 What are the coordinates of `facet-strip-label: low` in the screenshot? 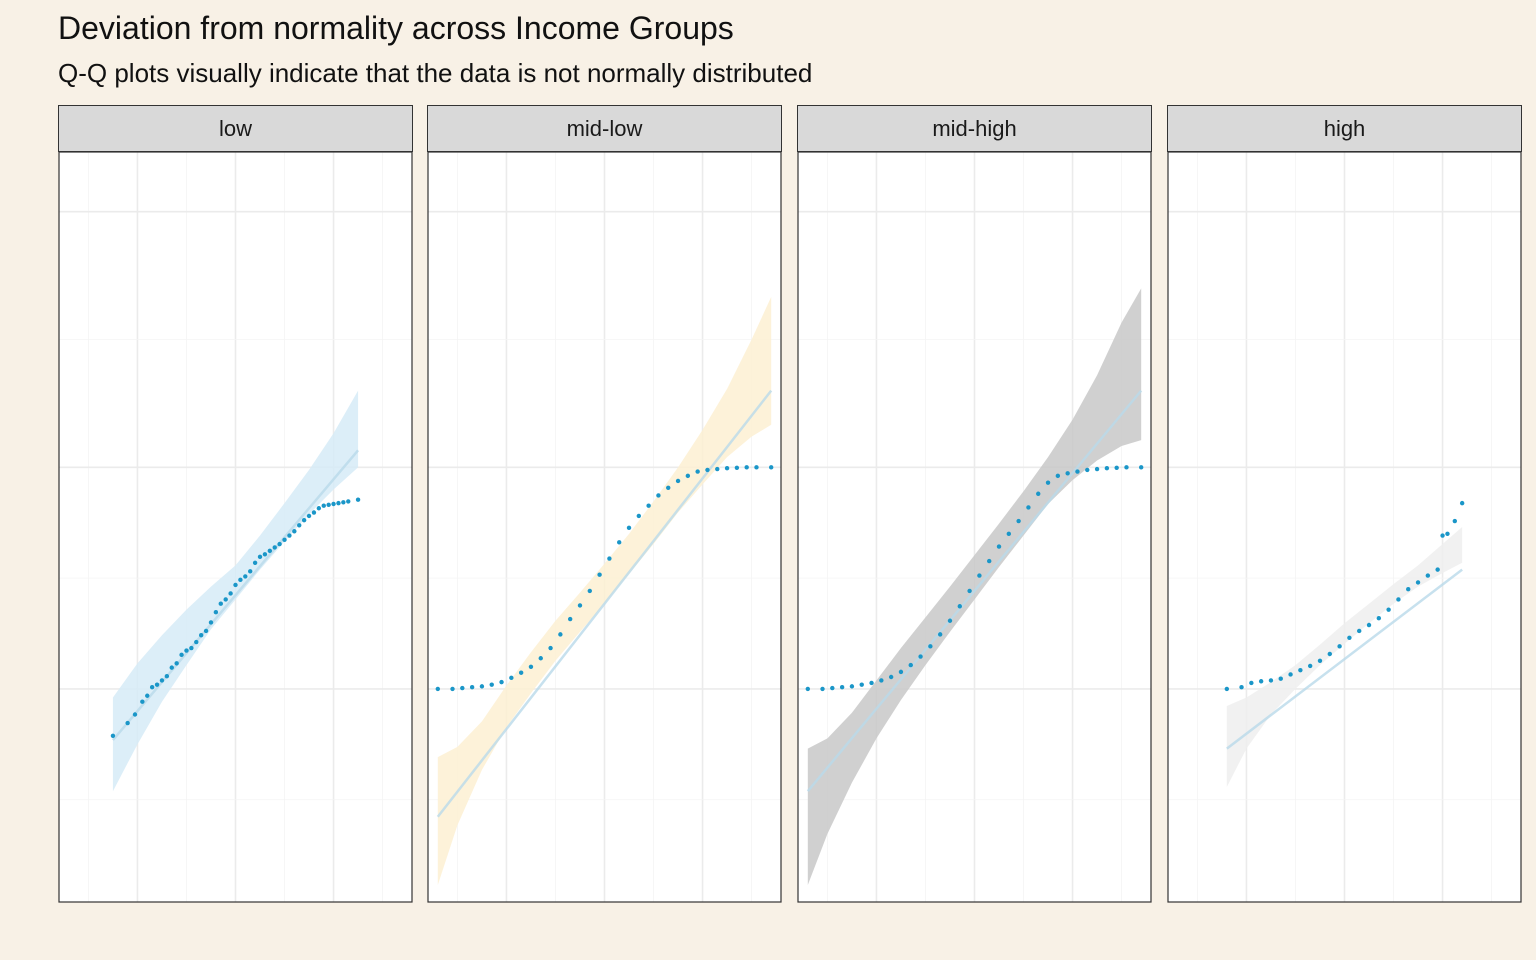 It's located at (235, 128).